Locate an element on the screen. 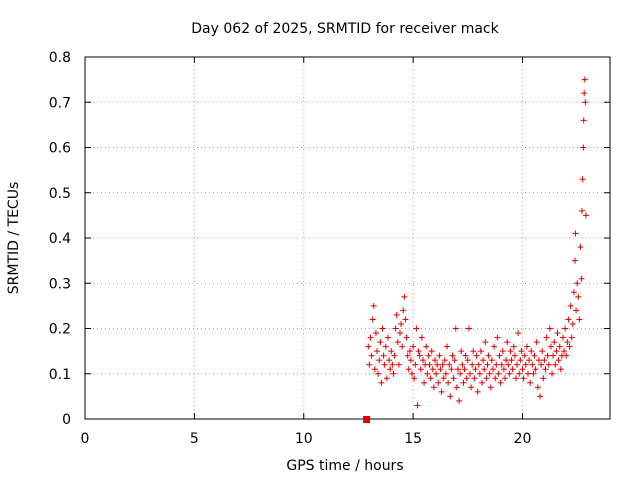 The width and height of the screenshot is (640, 480). y-tick-label: 0.2 is located at coordinates (60, 330).